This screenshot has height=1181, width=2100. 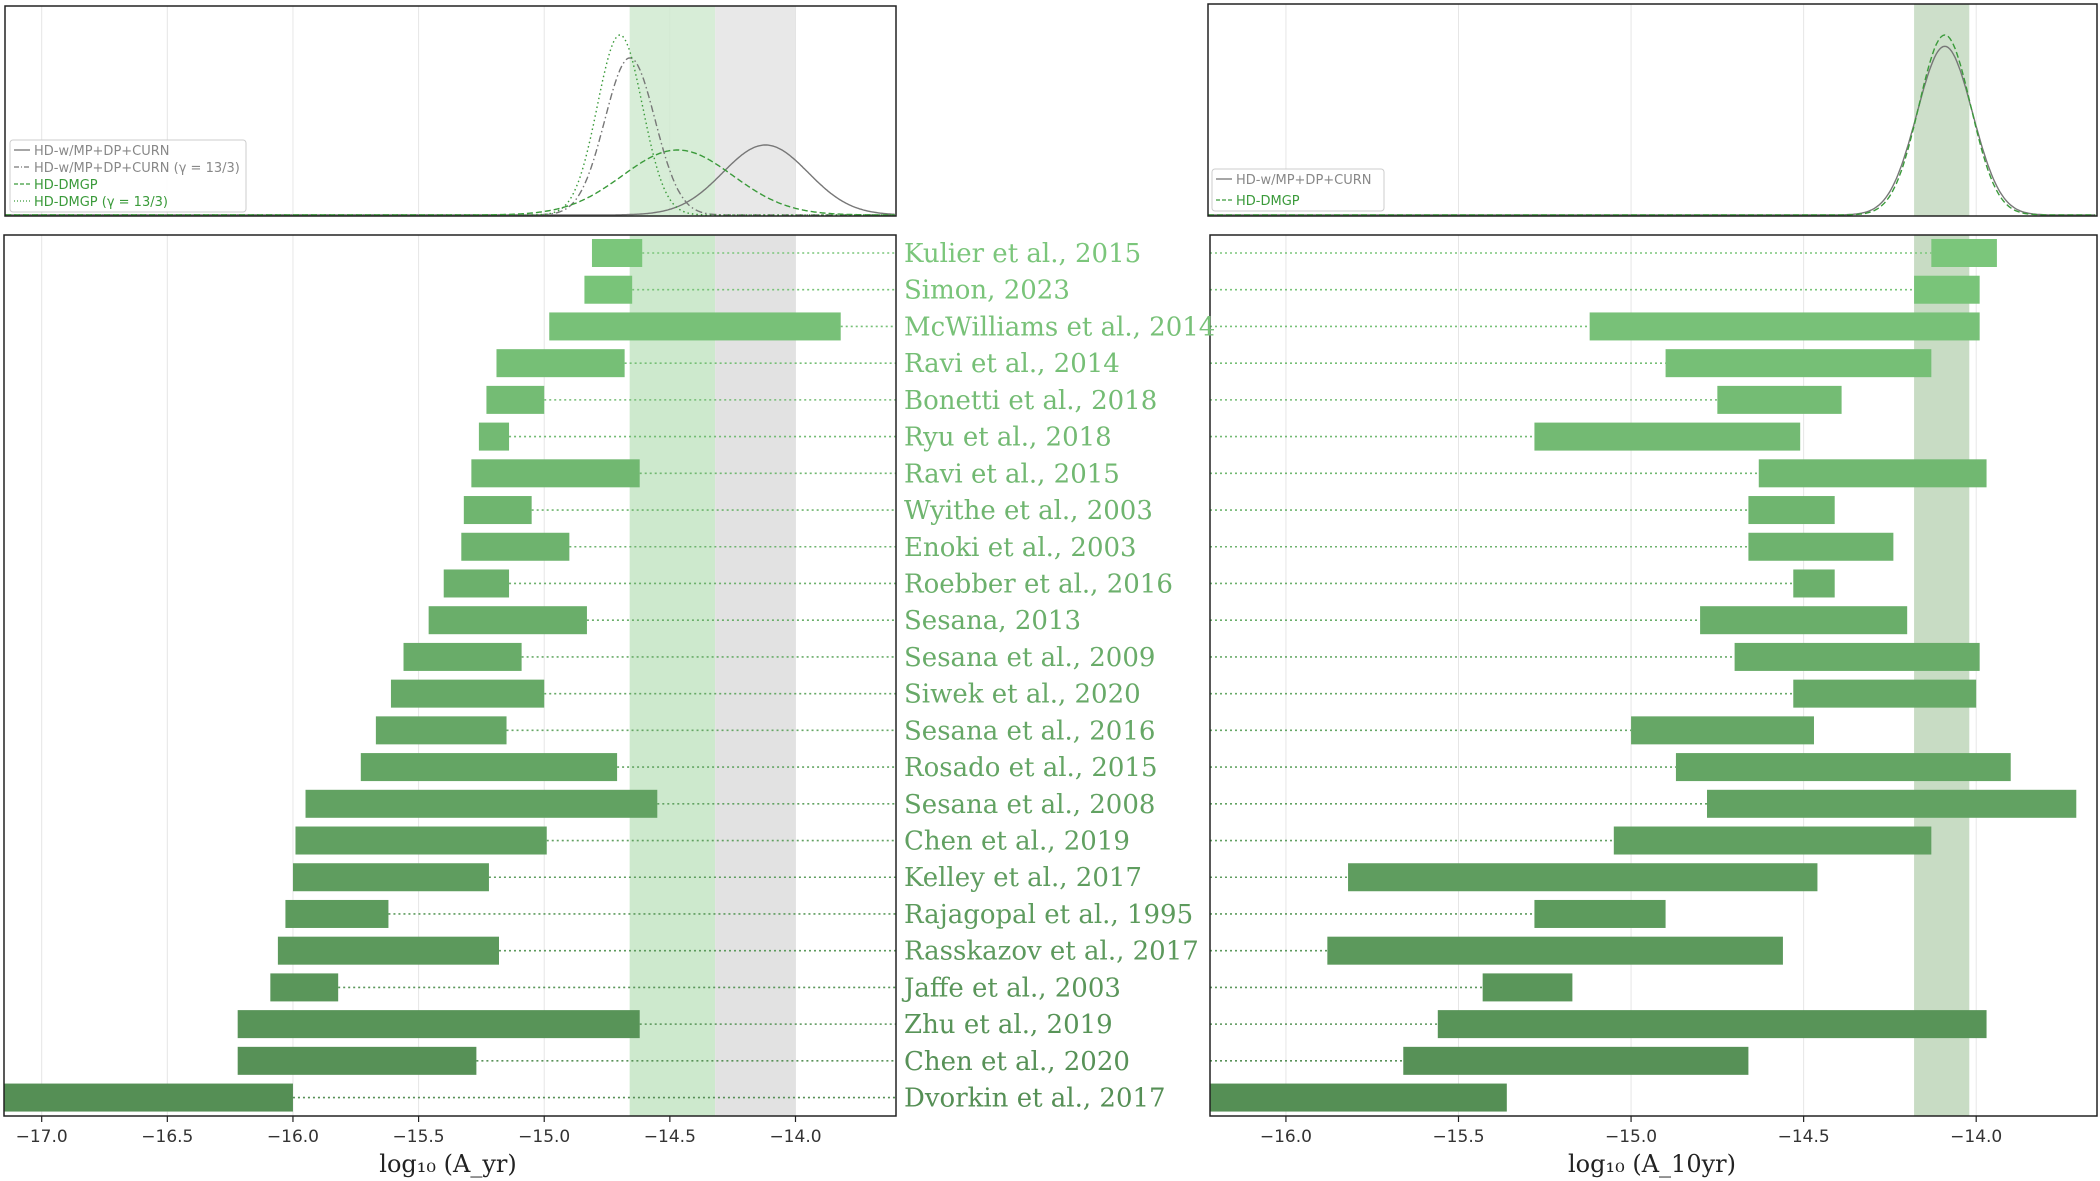 What do you see at coordinates (1023, 878) in the screenshot?
I see `category-label: Kelley et al., 2017` at bounding box center [1023, 878].